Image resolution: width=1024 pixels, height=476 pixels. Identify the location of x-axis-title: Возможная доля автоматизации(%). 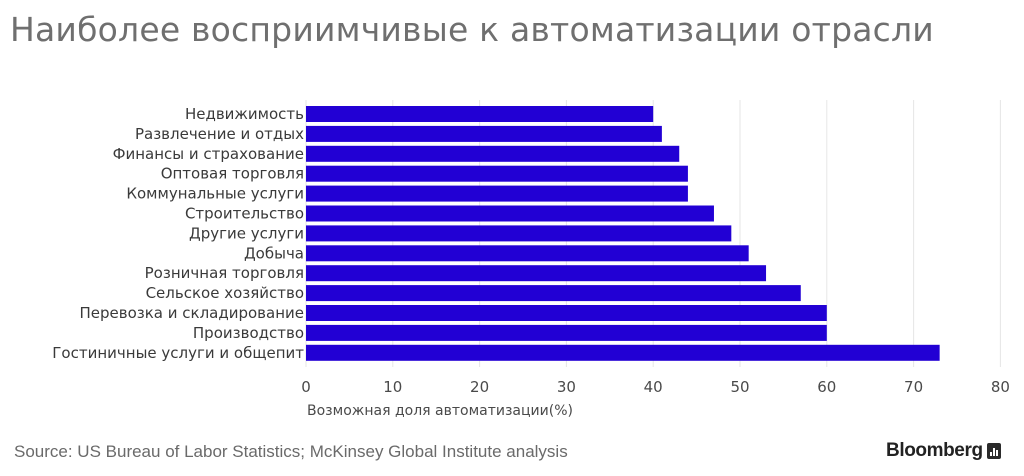
(440, 411).